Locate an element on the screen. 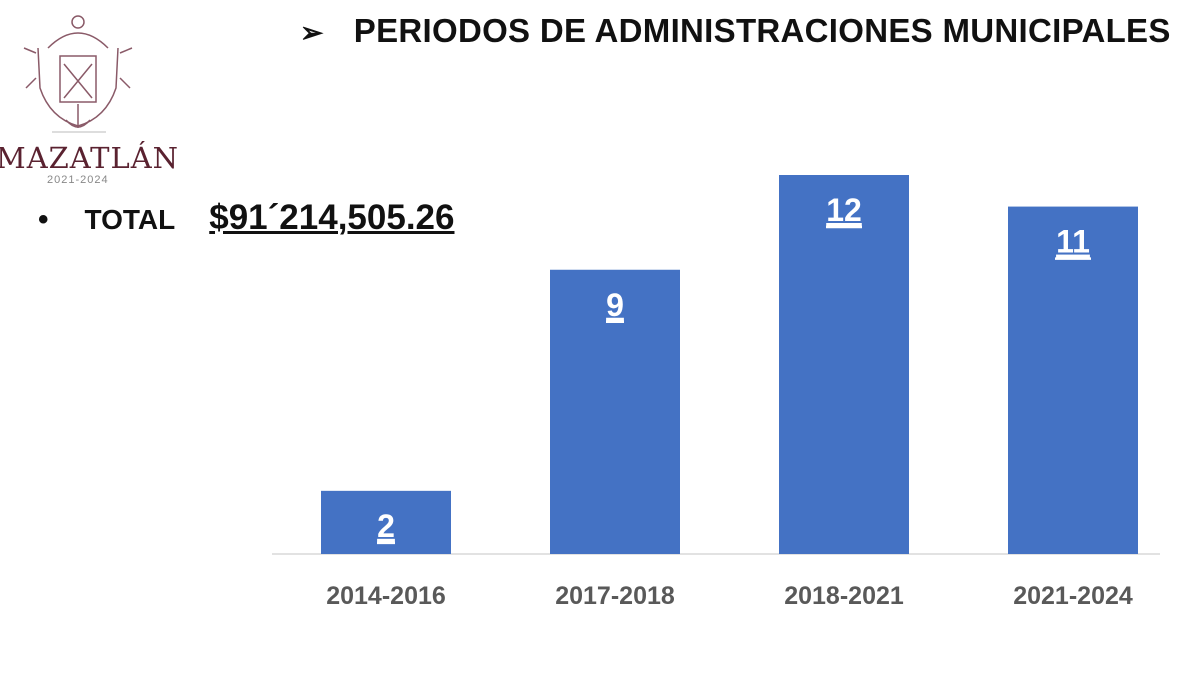  x-tick-label: 2021-2024 is located at coordinates (1073, 596).